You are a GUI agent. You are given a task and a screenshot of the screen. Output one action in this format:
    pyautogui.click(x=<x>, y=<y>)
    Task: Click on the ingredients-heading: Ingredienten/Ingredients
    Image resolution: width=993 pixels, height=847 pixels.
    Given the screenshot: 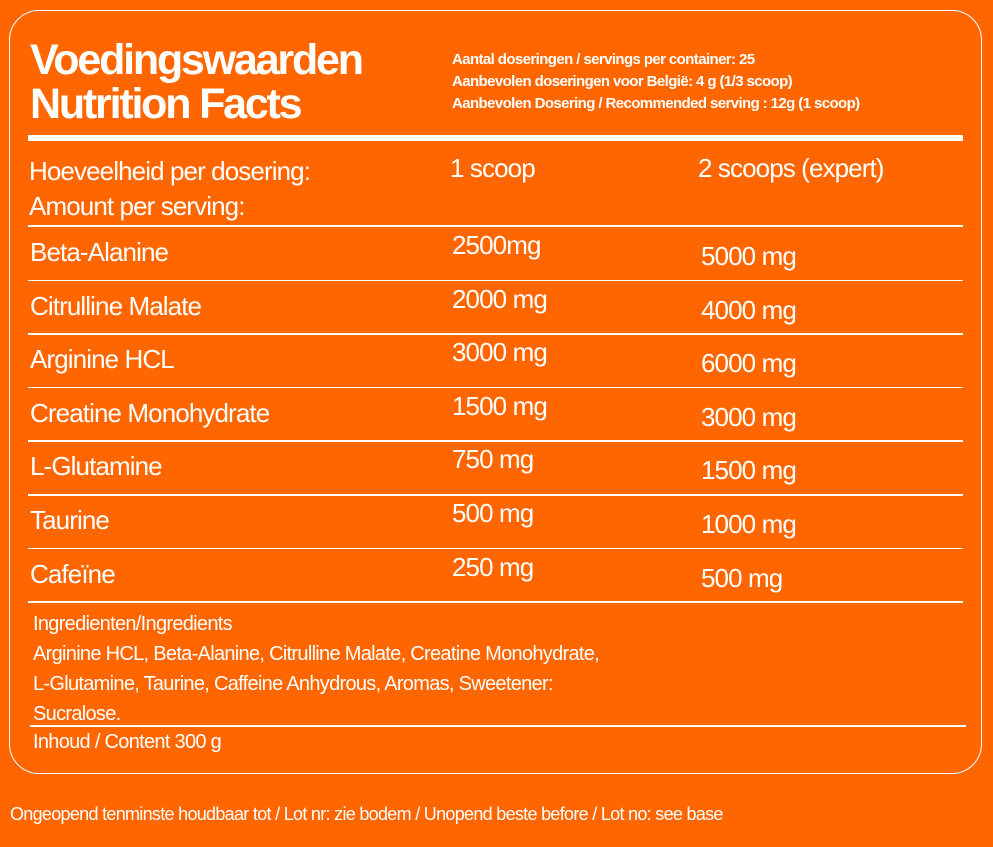 What is the action you would take?
    pyautogui.click(x=133, y=624)
    